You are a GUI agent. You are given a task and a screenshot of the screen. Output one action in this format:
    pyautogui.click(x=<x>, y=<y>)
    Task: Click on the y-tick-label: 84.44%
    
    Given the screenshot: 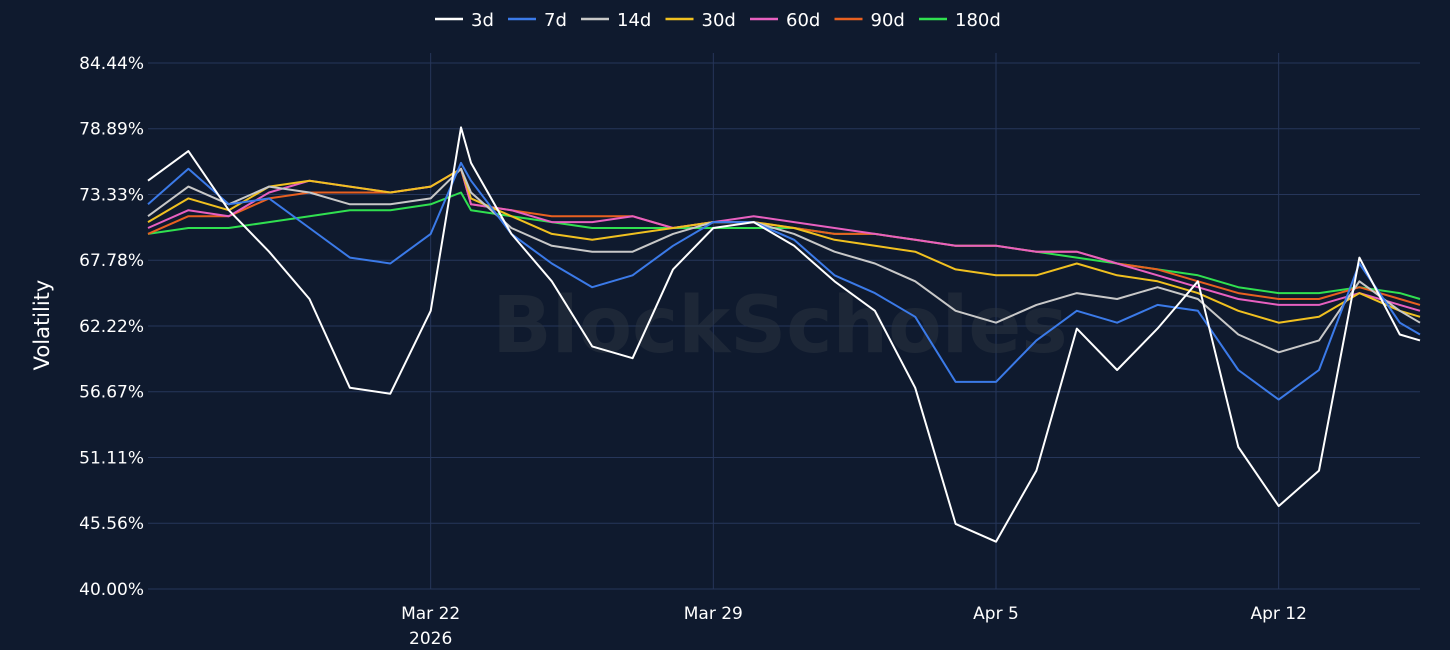 What is the action you would take?
    pyautogui.click(x=111, y=64)
    